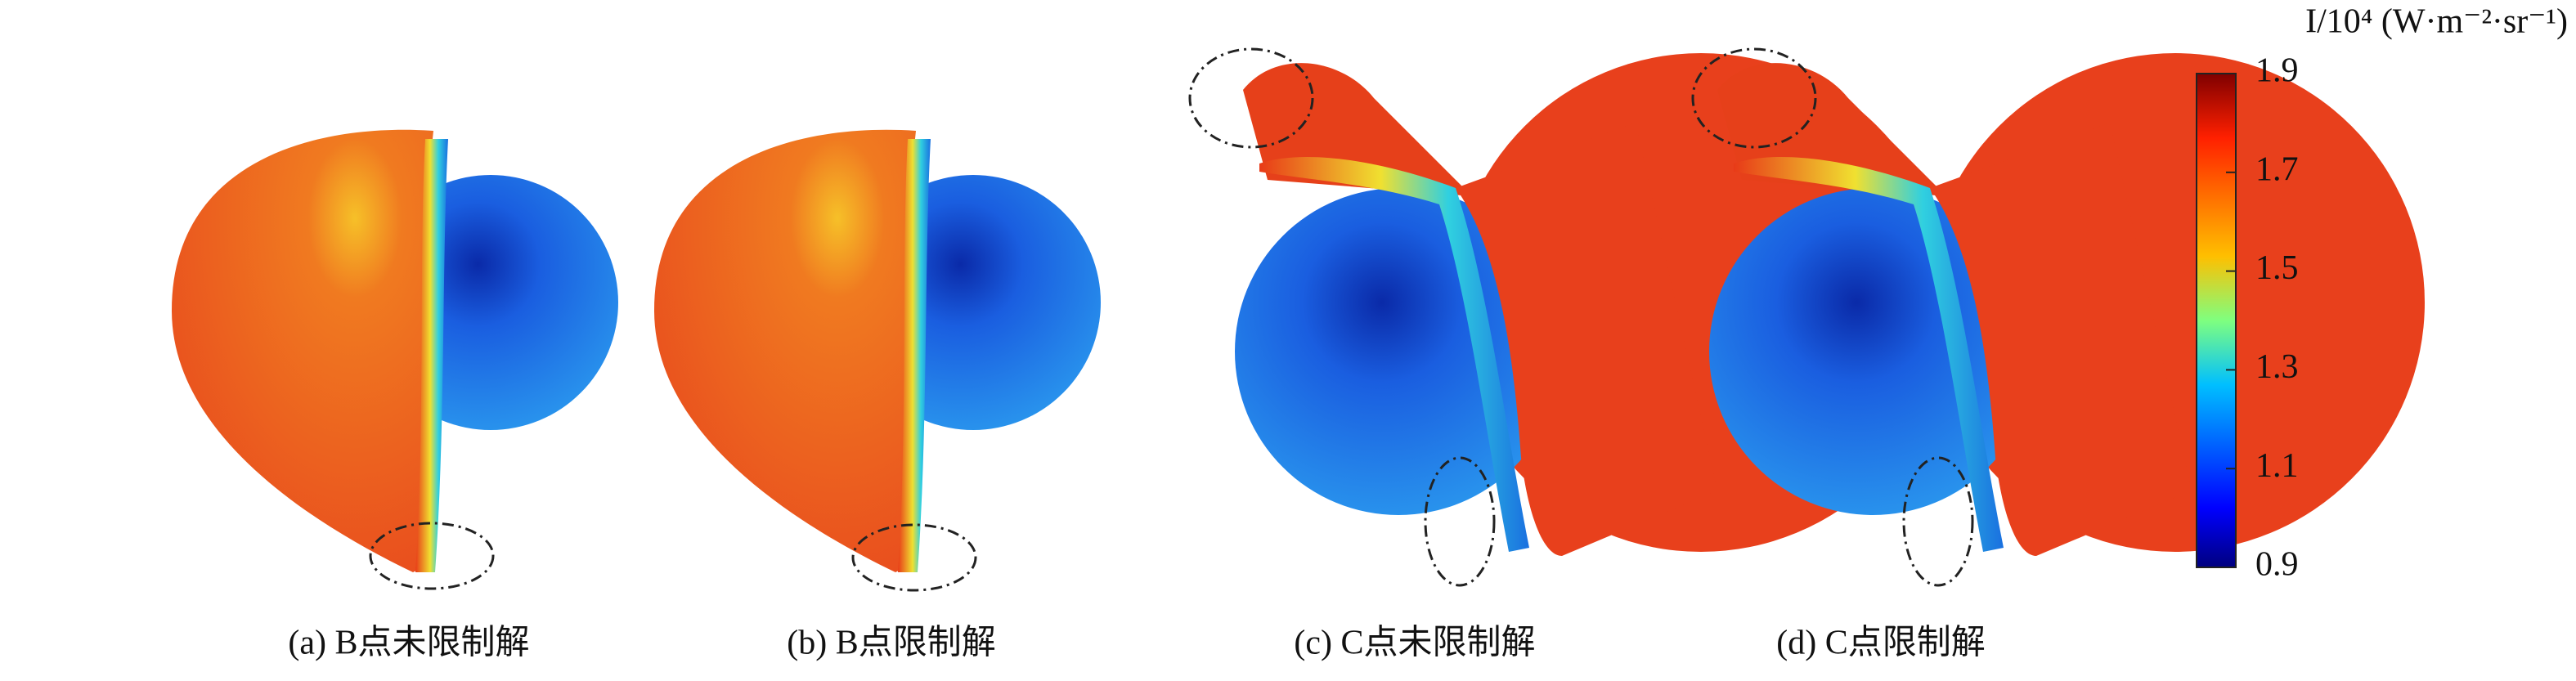 The height and width of the screenshot is (681, 2576). What do you see at coordinates (408, 643) in the screenshot?
I see `caption: (a) B点未限制解` at bounding box center [408, 643].